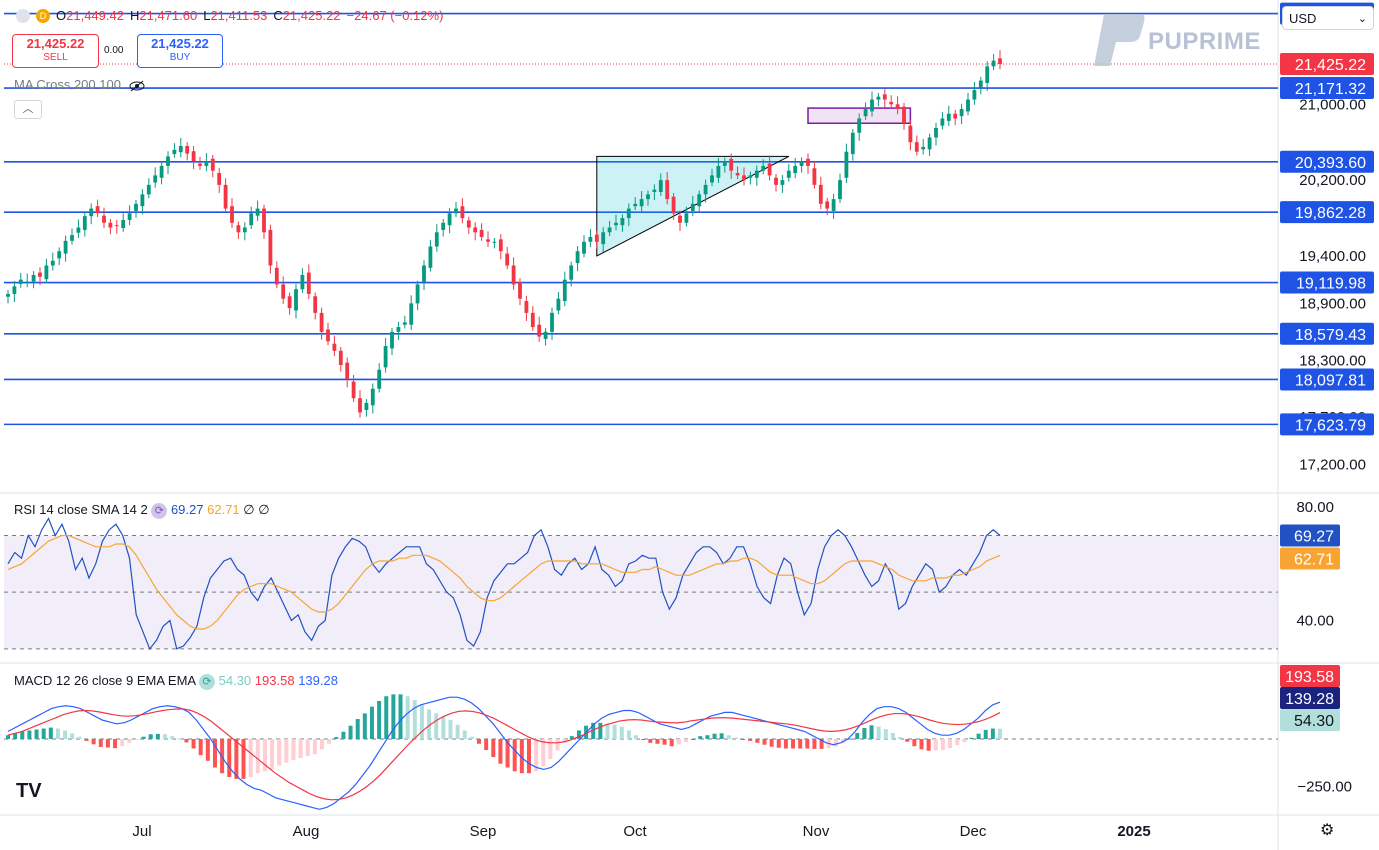 The image size is (1379, 850). I want to click on price-tick-label: 18,300.00, so click(1332, 360).